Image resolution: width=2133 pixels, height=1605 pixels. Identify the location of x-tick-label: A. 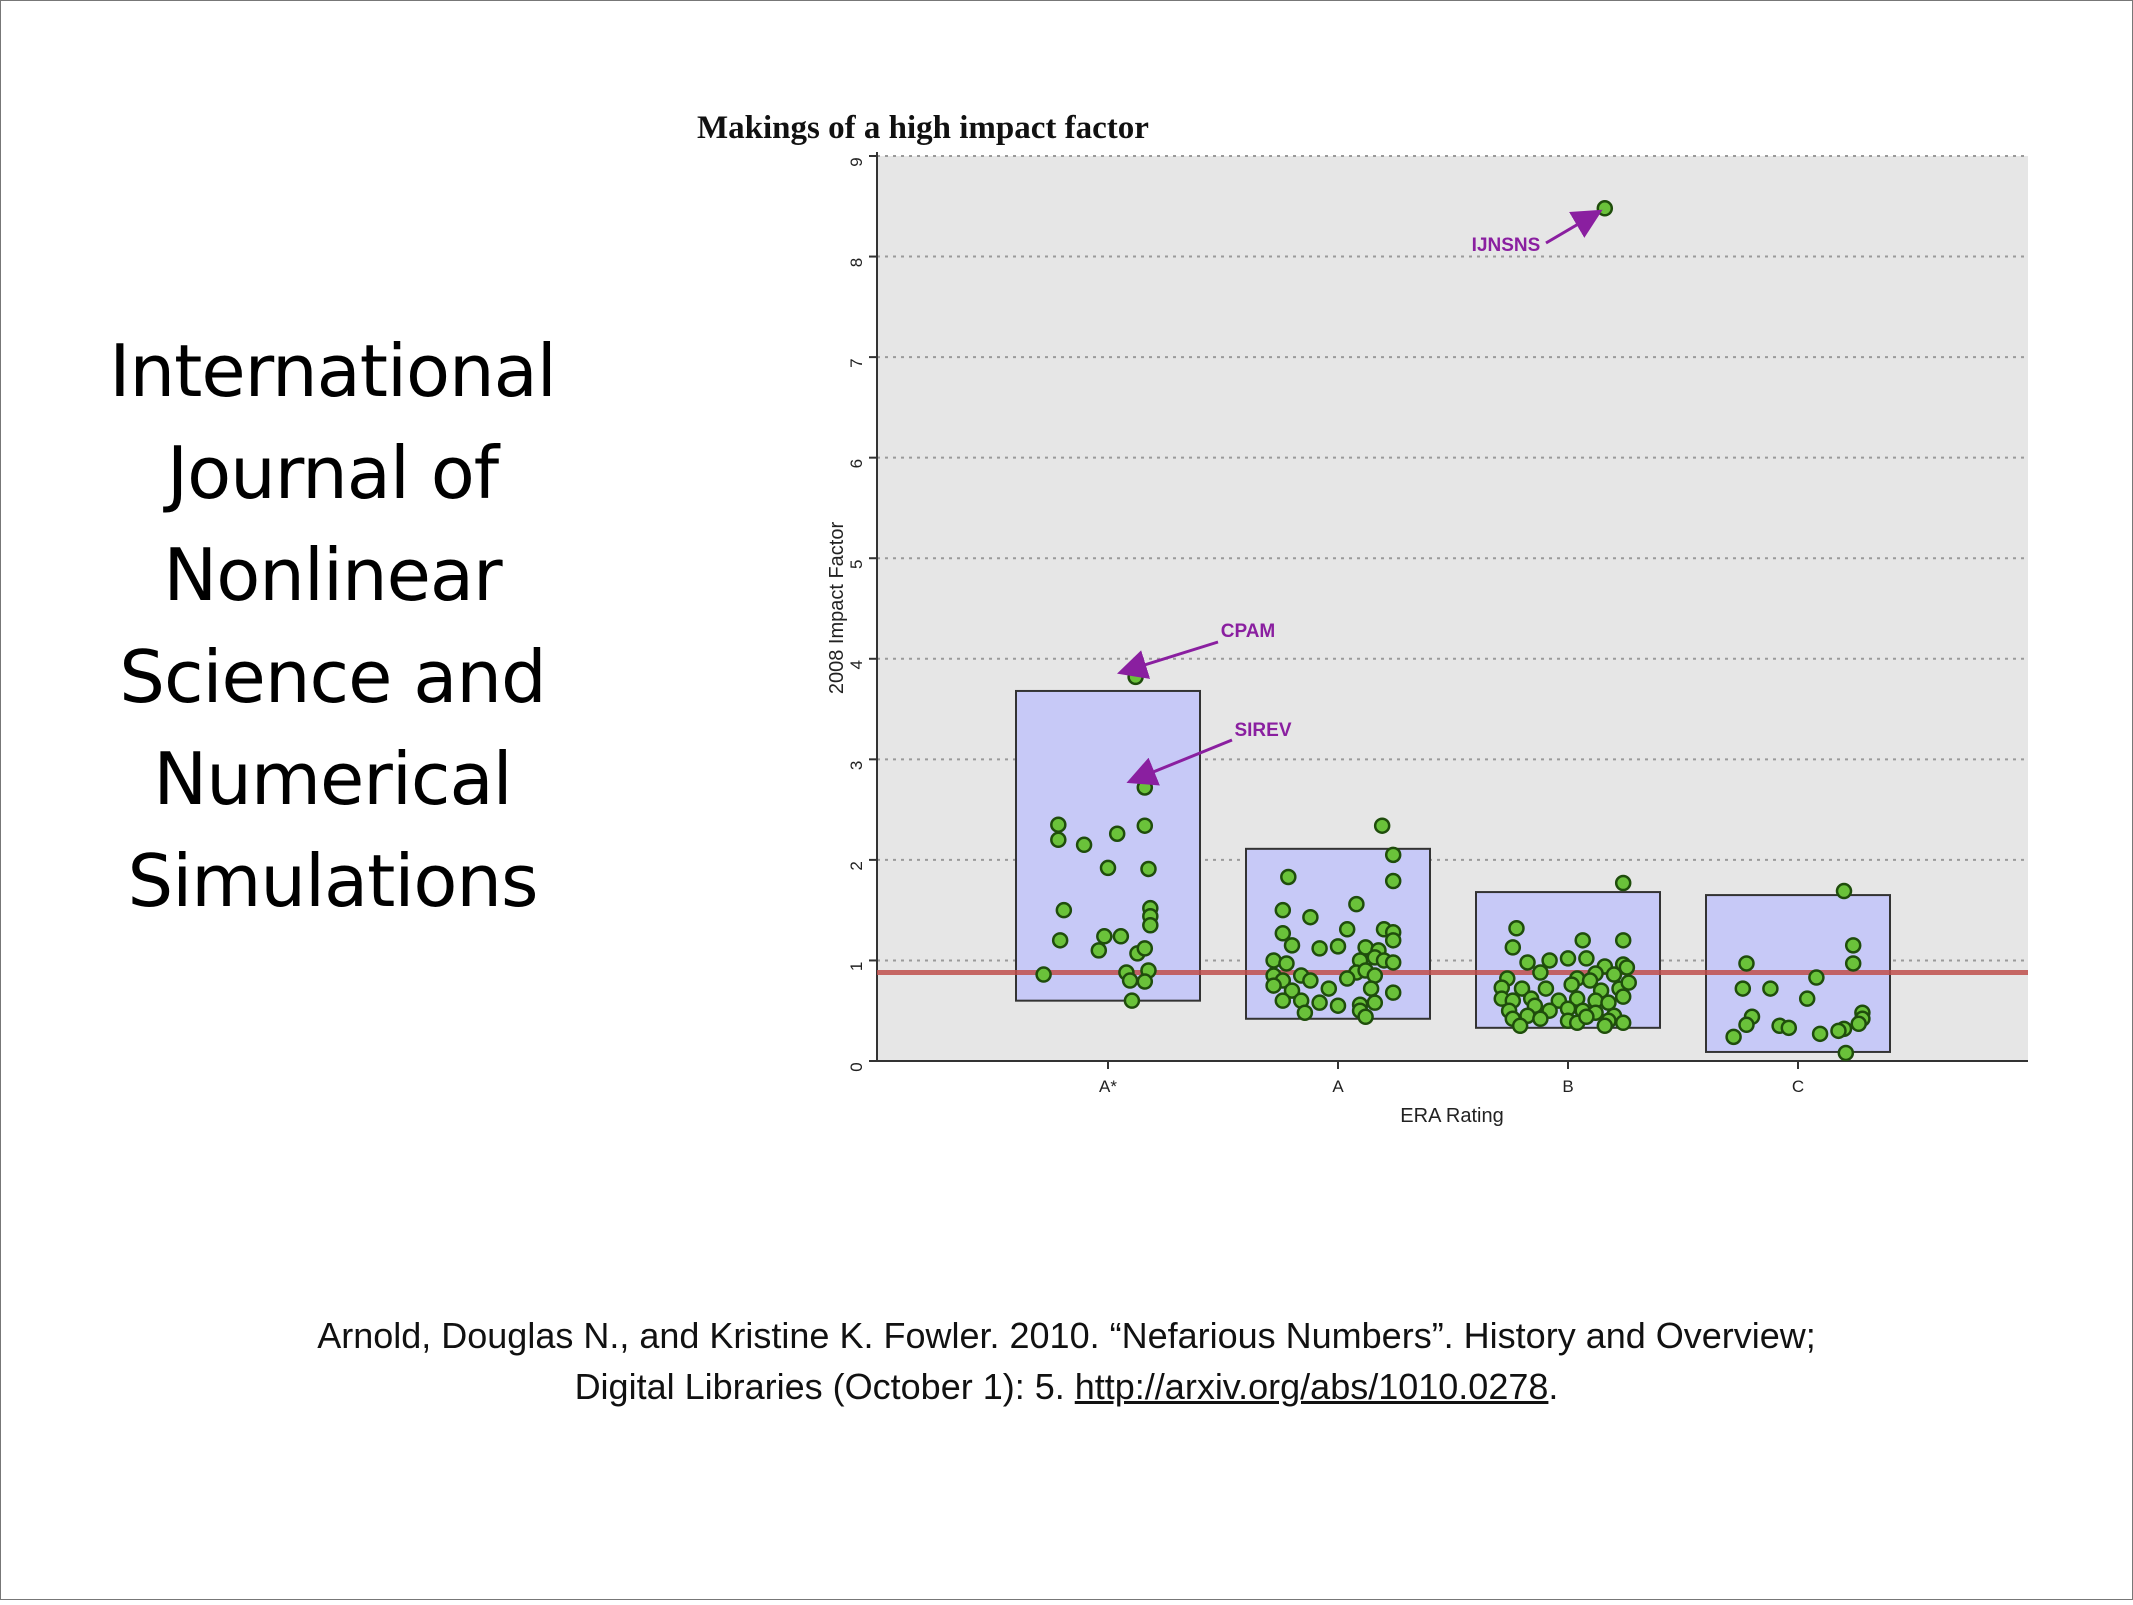
(1338, 1086).